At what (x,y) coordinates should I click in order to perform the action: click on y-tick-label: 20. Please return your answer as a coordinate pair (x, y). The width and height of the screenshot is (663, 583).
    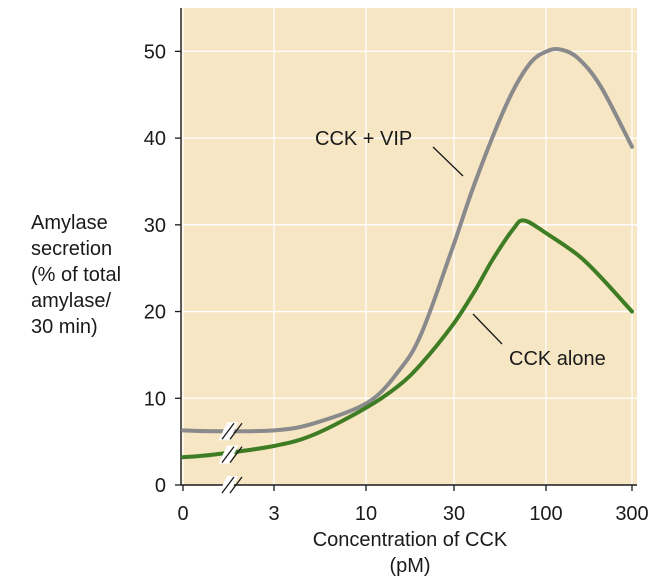
    Looking at the image, I should click on (155, 313).